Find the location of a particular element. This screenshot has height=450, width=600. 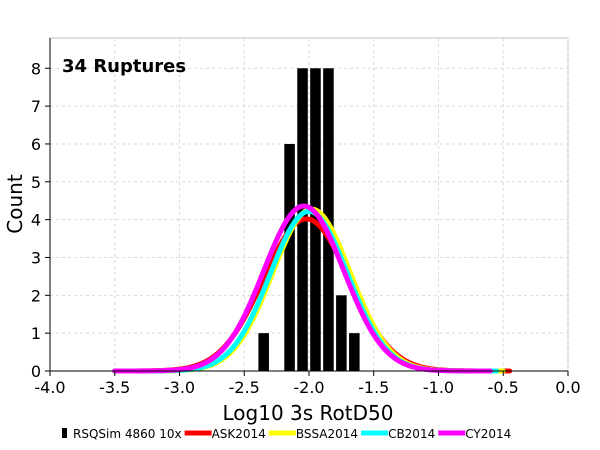

x-tick-label: -3.5 is located at coordinates (114, 387).